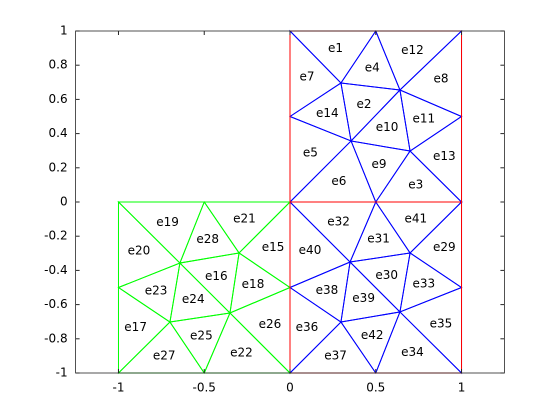  Describe the element at coordinates (55, 236) in the screenshot. I see `y-tick-label: -0.2` at that location.